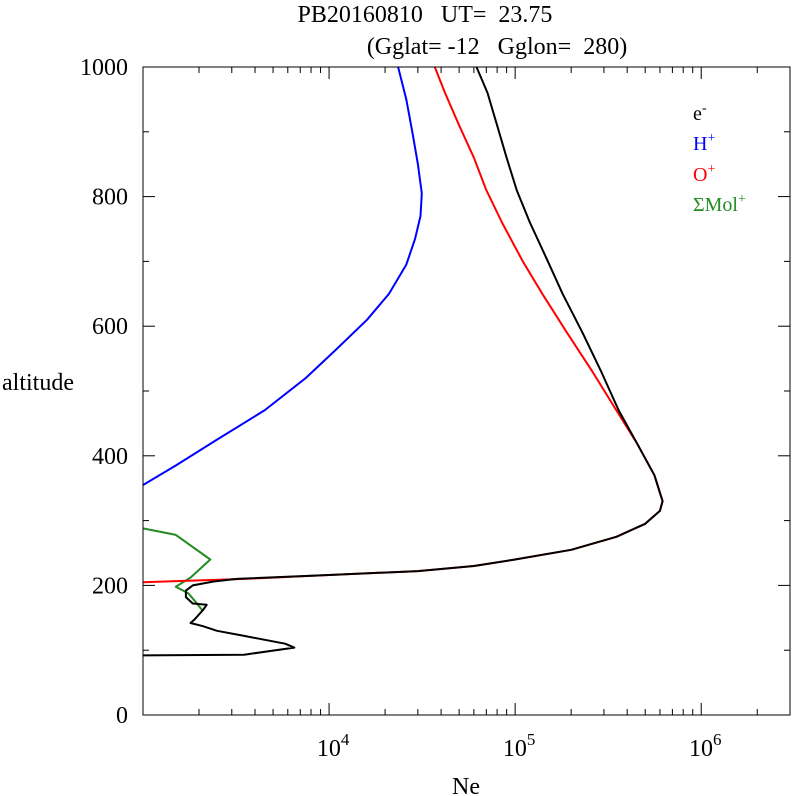 The height and width of the screenshot is (796, 792). Describe the element at coordinates (497, 47) in the screenshot. I see `chart-title-line2: (Gglat= -12 Gglon= 280)` at that location.